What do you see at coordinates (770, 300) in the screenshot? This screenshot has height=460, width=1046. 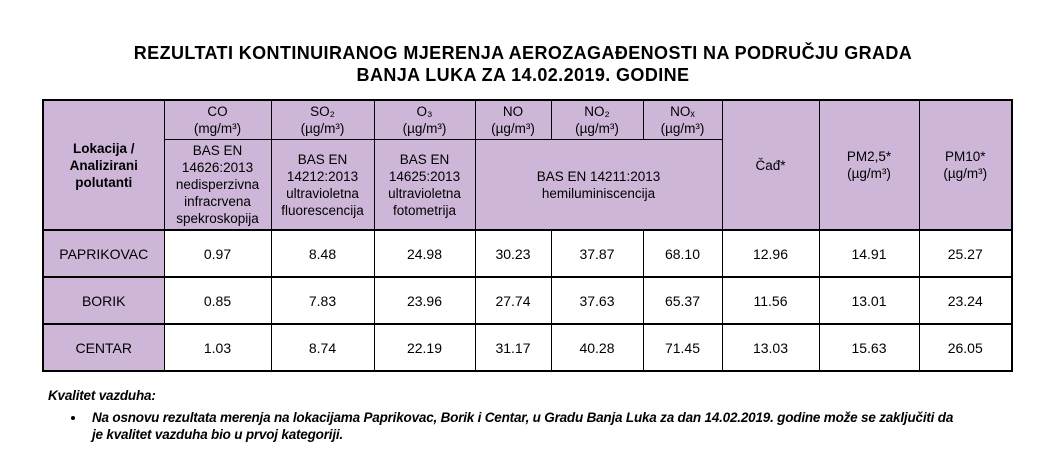 I see `value-cell: 11.56` at bounding box center [770, 300].